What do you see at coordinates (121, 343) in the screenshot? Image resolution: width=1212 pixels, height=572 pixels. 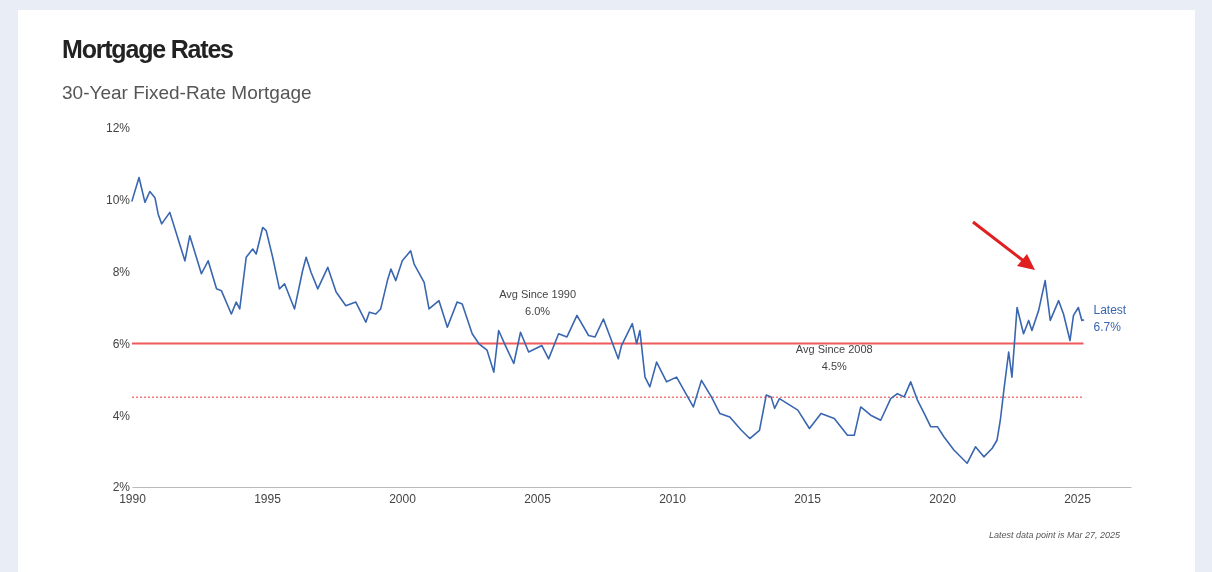 I see `y-tick-label: 6%` at bounding box center [121, 343].